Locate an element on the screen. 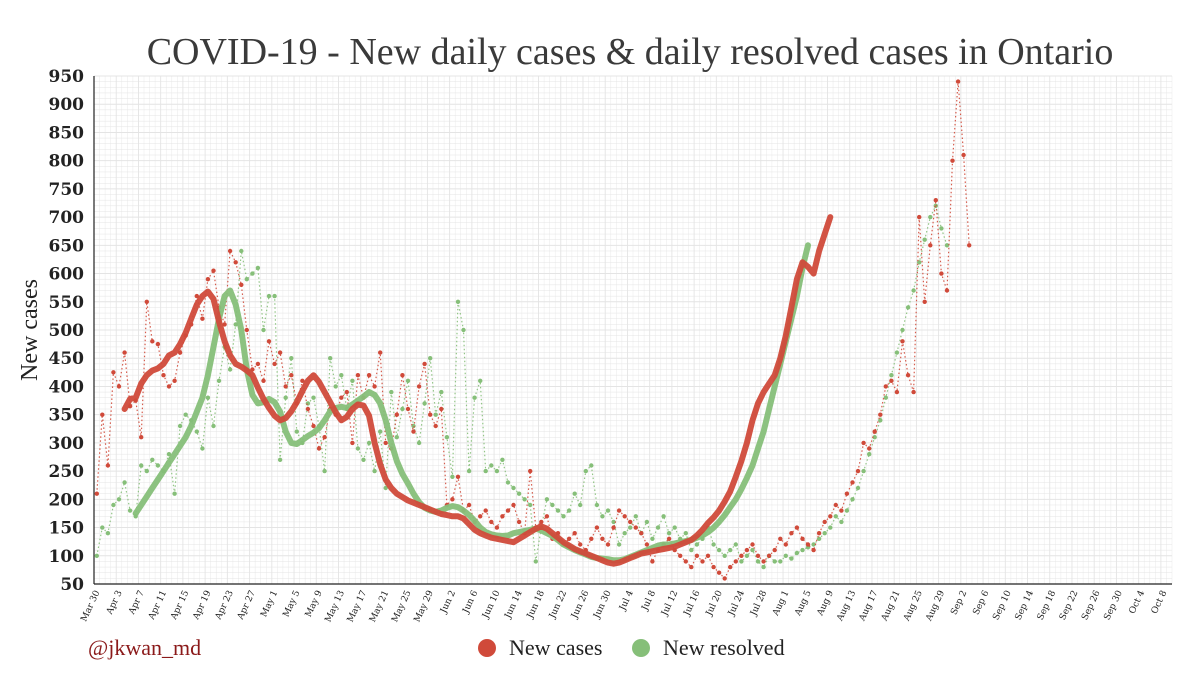 The width and height of the screenshot is (1200, 680). x-tick-label: Apr 15 is located at coordinates (180, 605).